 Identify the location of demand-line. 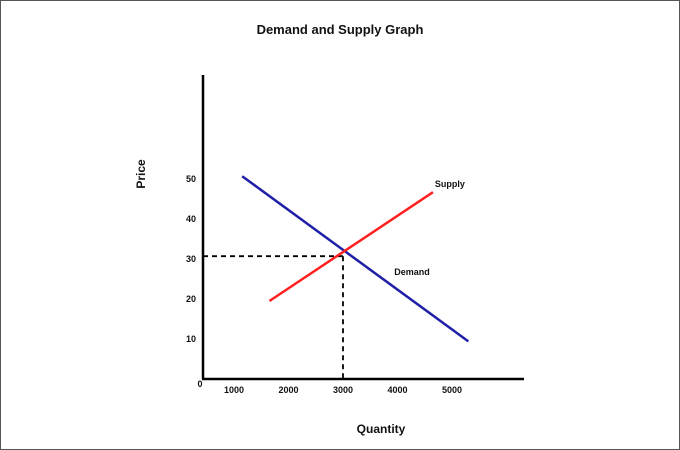
(355, 259).